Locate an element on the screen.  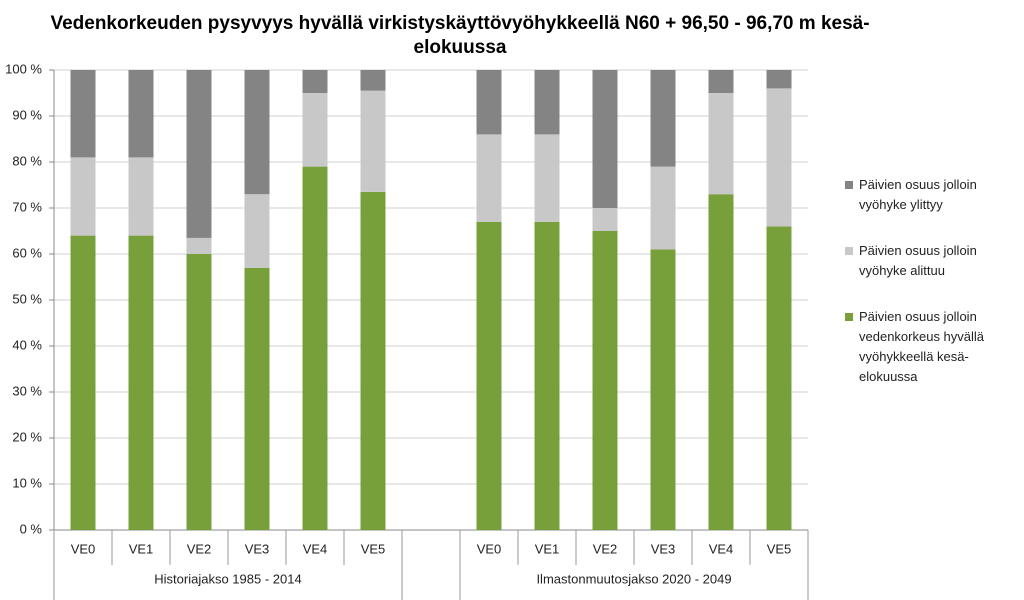
legend-label: Päivien osuus jolloin vyöhyke alittuu is located at coordinates (918, 260).